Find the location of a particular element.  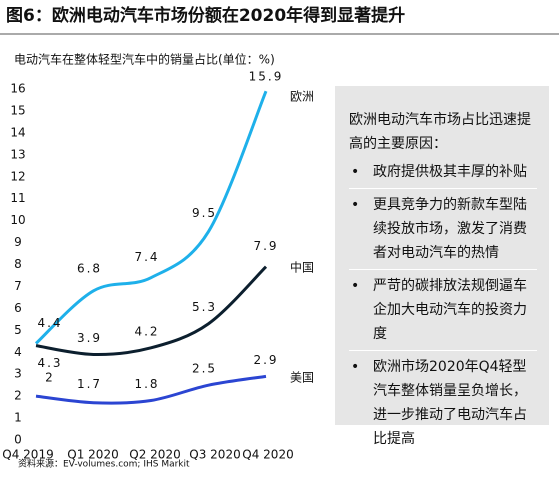

bullet: 严苛的碳排放法规倒逼车企加大电动汽车的投资力度 is located at coordinates (443, 307).